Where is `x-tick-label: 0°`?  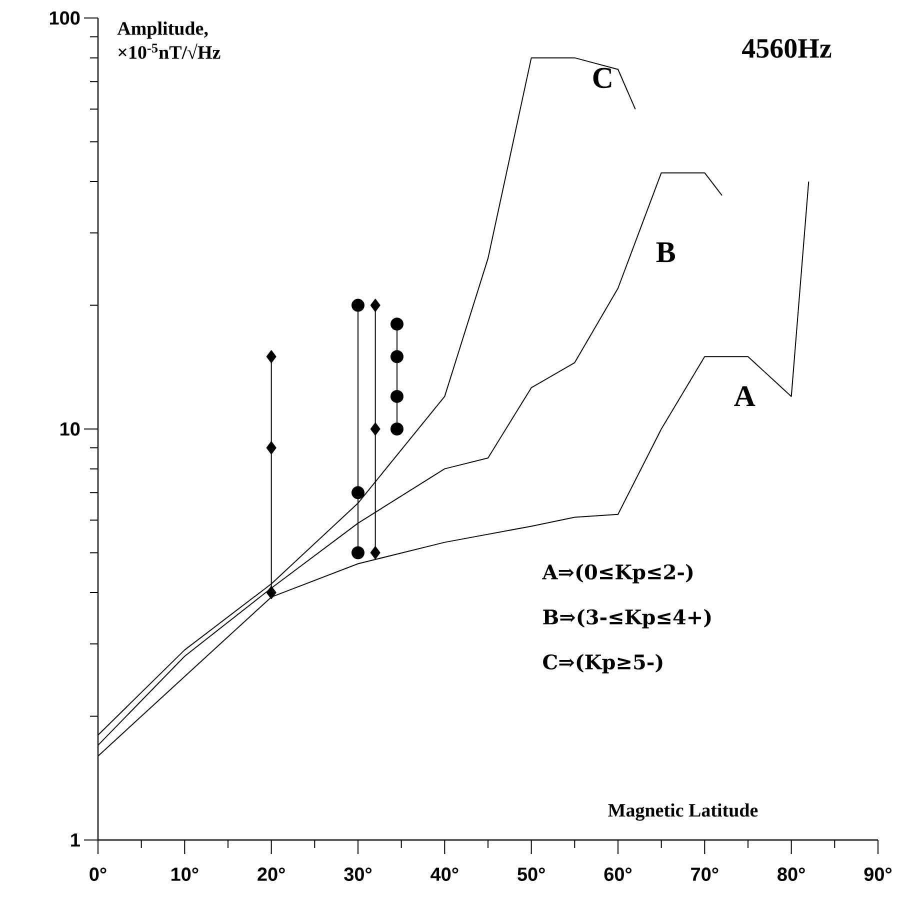 x-tick-label: 0° is located at coordinates (98, 874).